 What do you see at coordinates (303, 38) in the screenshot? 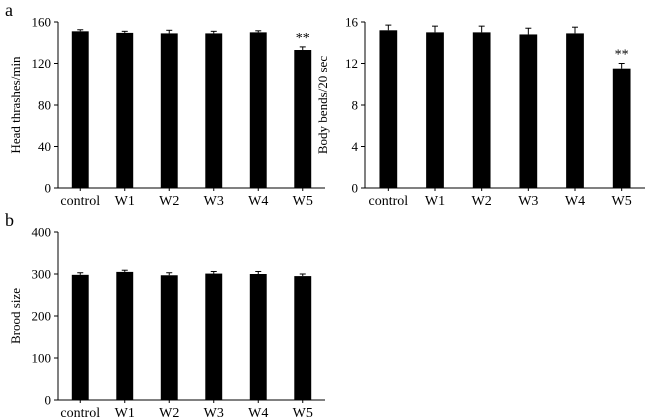
I see `head-thrashes-significance-label: **` at bounding box center [303, 38].